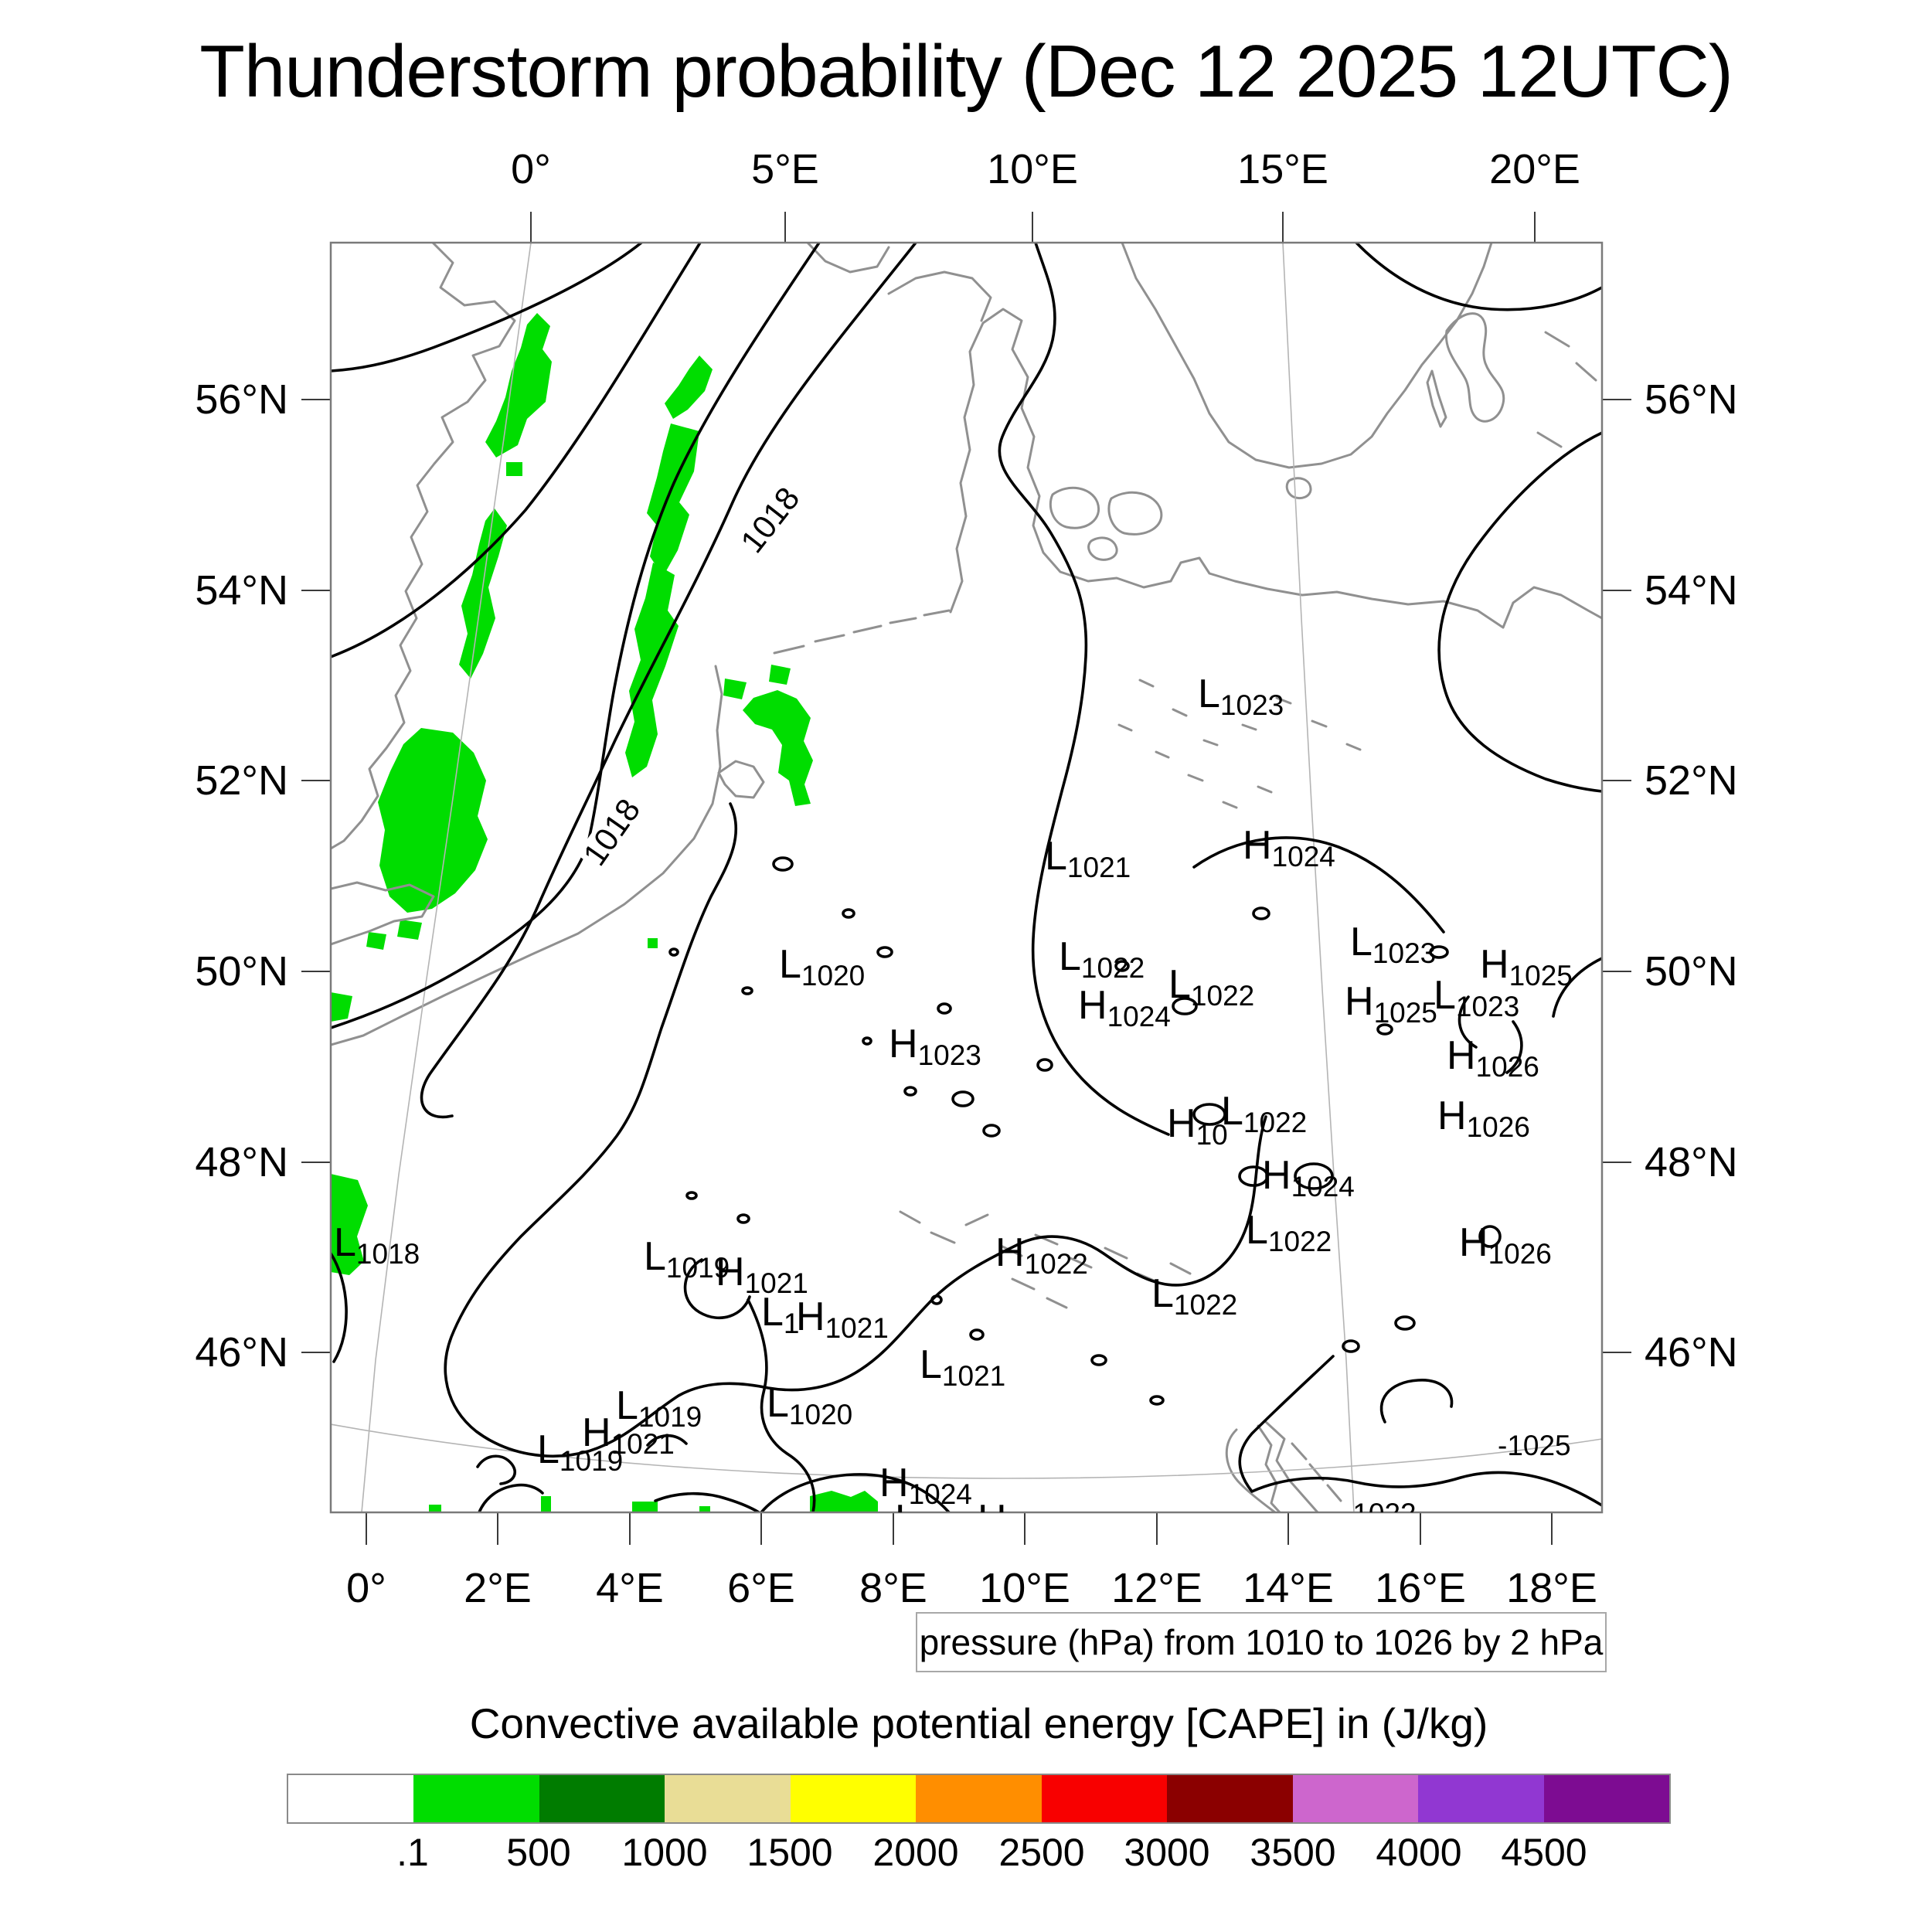  I want to click on cape-colorbar-labels: .1 500 1000 1500 2000 2500 3000 3500 4000 4500, so click(979, 1856).